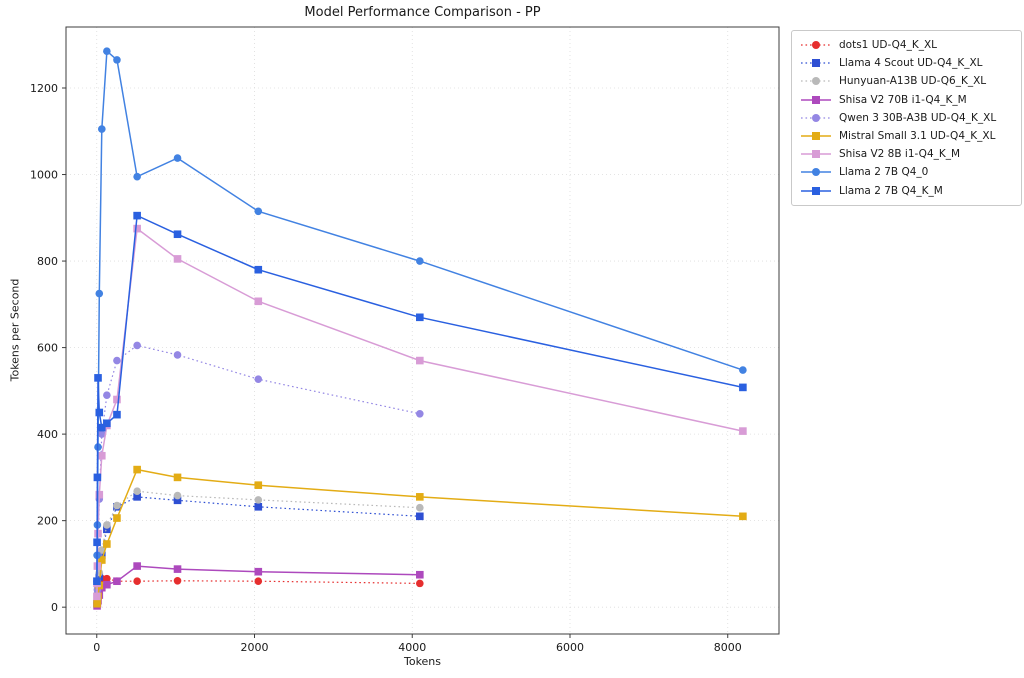 The image size is (1024, 678). I want to click on legend-item: Shisa V2 8B i1-Q4_K_M, so click(906, 154).